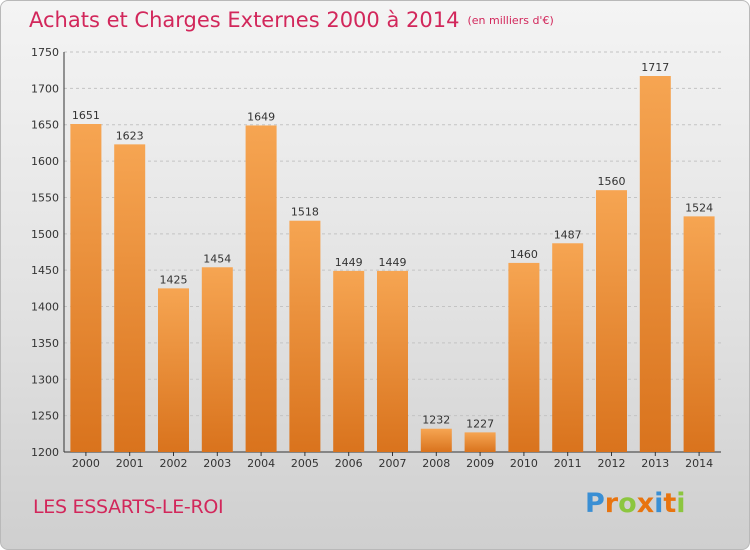 The image size is (750, 550). Describe the element at coordinates (45, 197) in the screenshot. I see `y-tick-label: 1550` at that location.